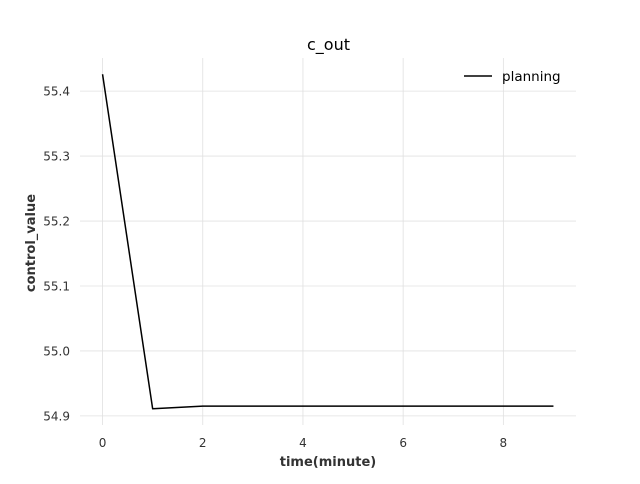 The width and height of the screenshot is (640, 484). I want to click on x-axis-ticks: 0 2 4 6 8, so click(303, 443).